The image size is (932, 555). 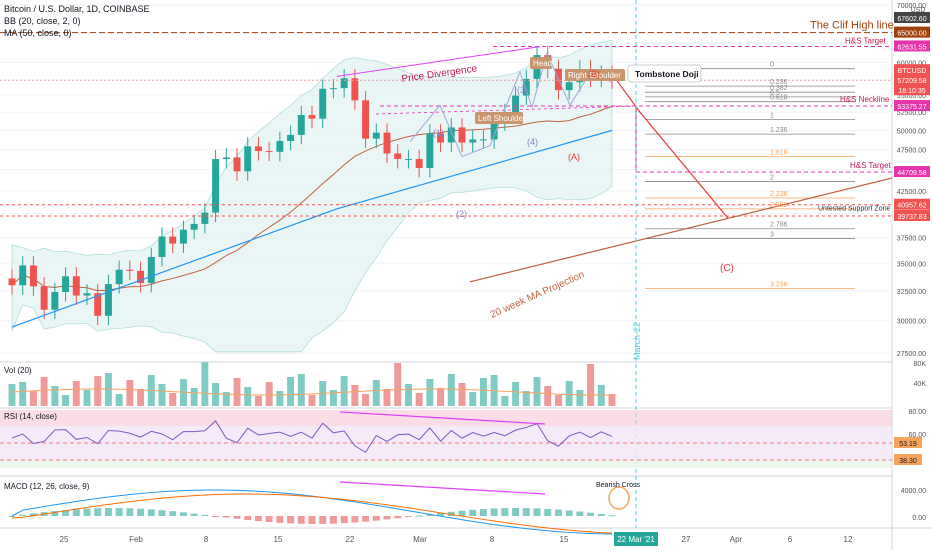 What do you see at coordinates (917, 435) in the screenshot?
I see `rsi-tick: 60.00` at bounding box center [917, 435].